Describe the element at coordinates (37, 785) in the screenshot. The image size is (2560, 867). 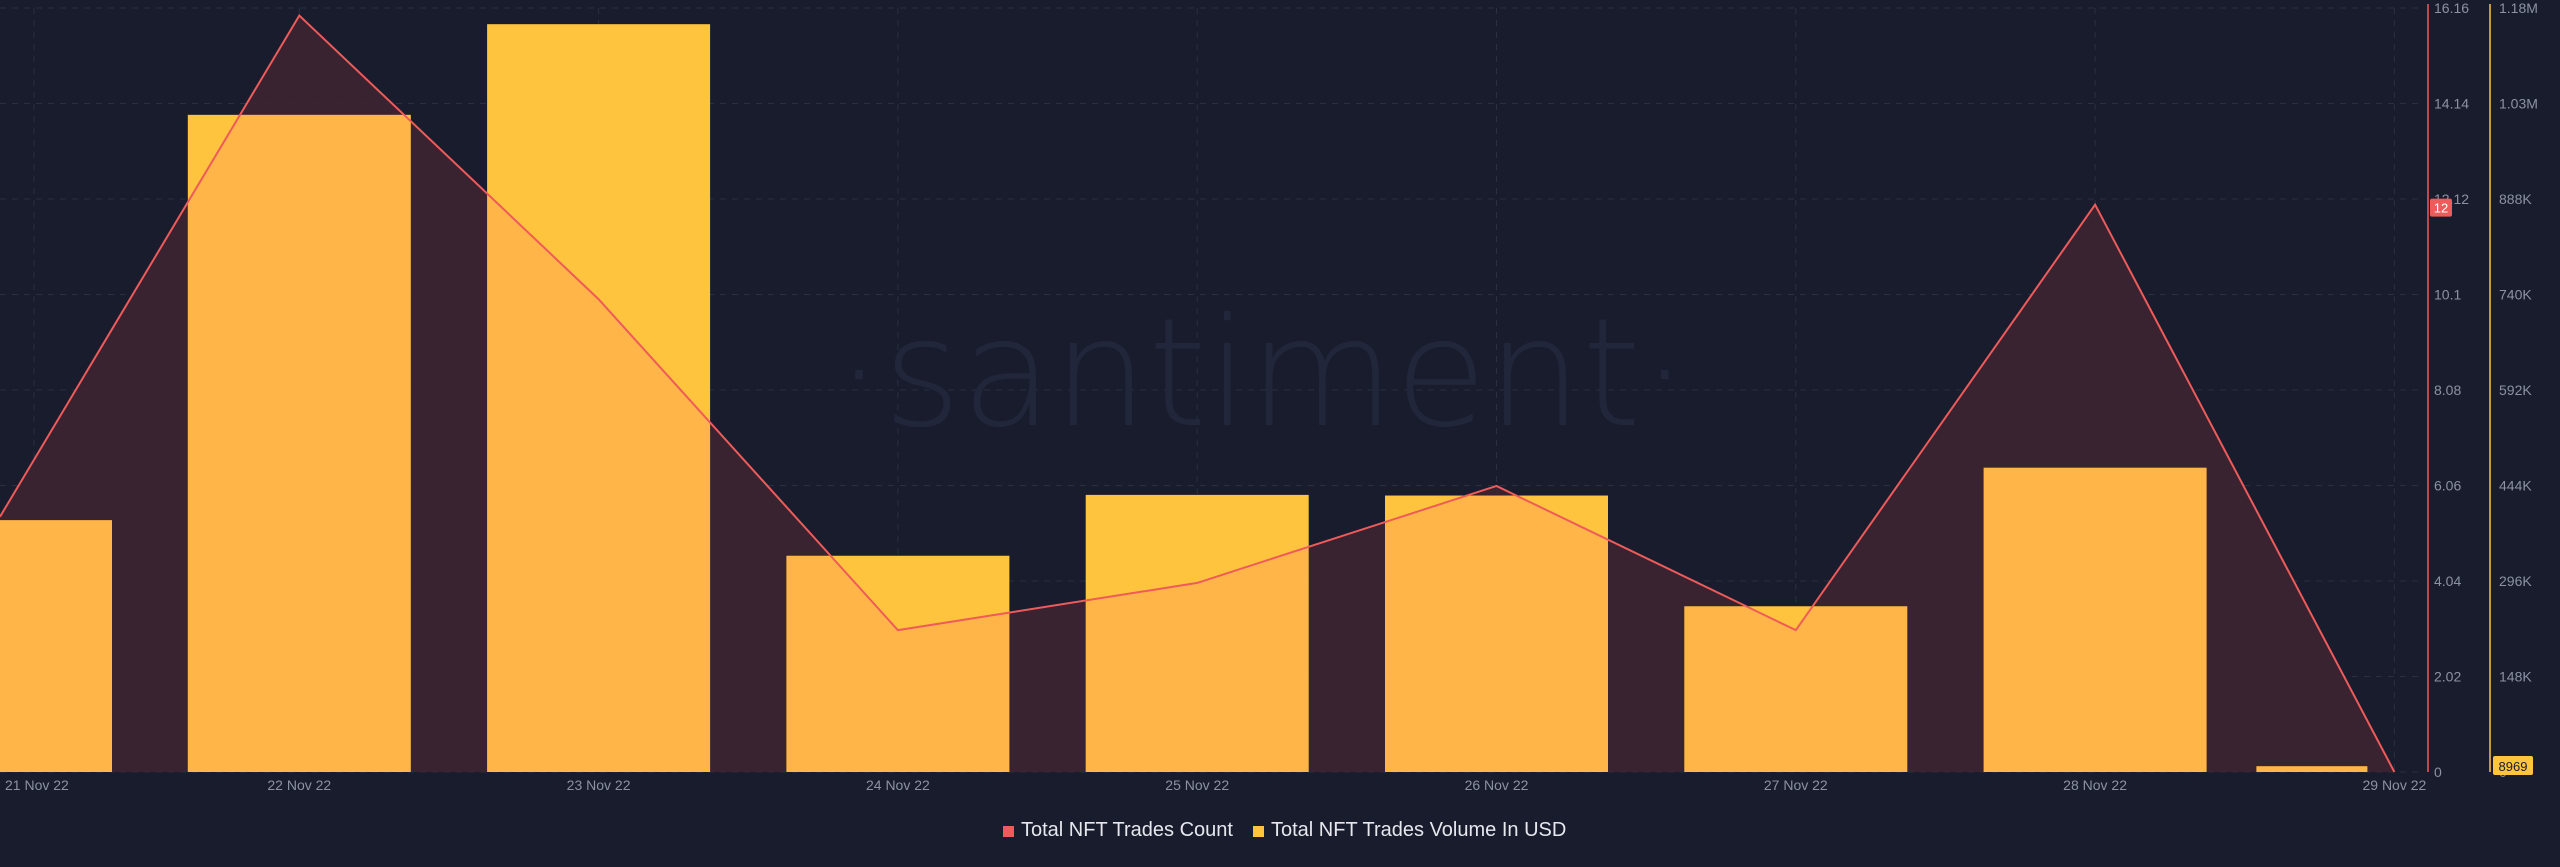
I see `x-tick-label: 21 Nov 22` at that location.